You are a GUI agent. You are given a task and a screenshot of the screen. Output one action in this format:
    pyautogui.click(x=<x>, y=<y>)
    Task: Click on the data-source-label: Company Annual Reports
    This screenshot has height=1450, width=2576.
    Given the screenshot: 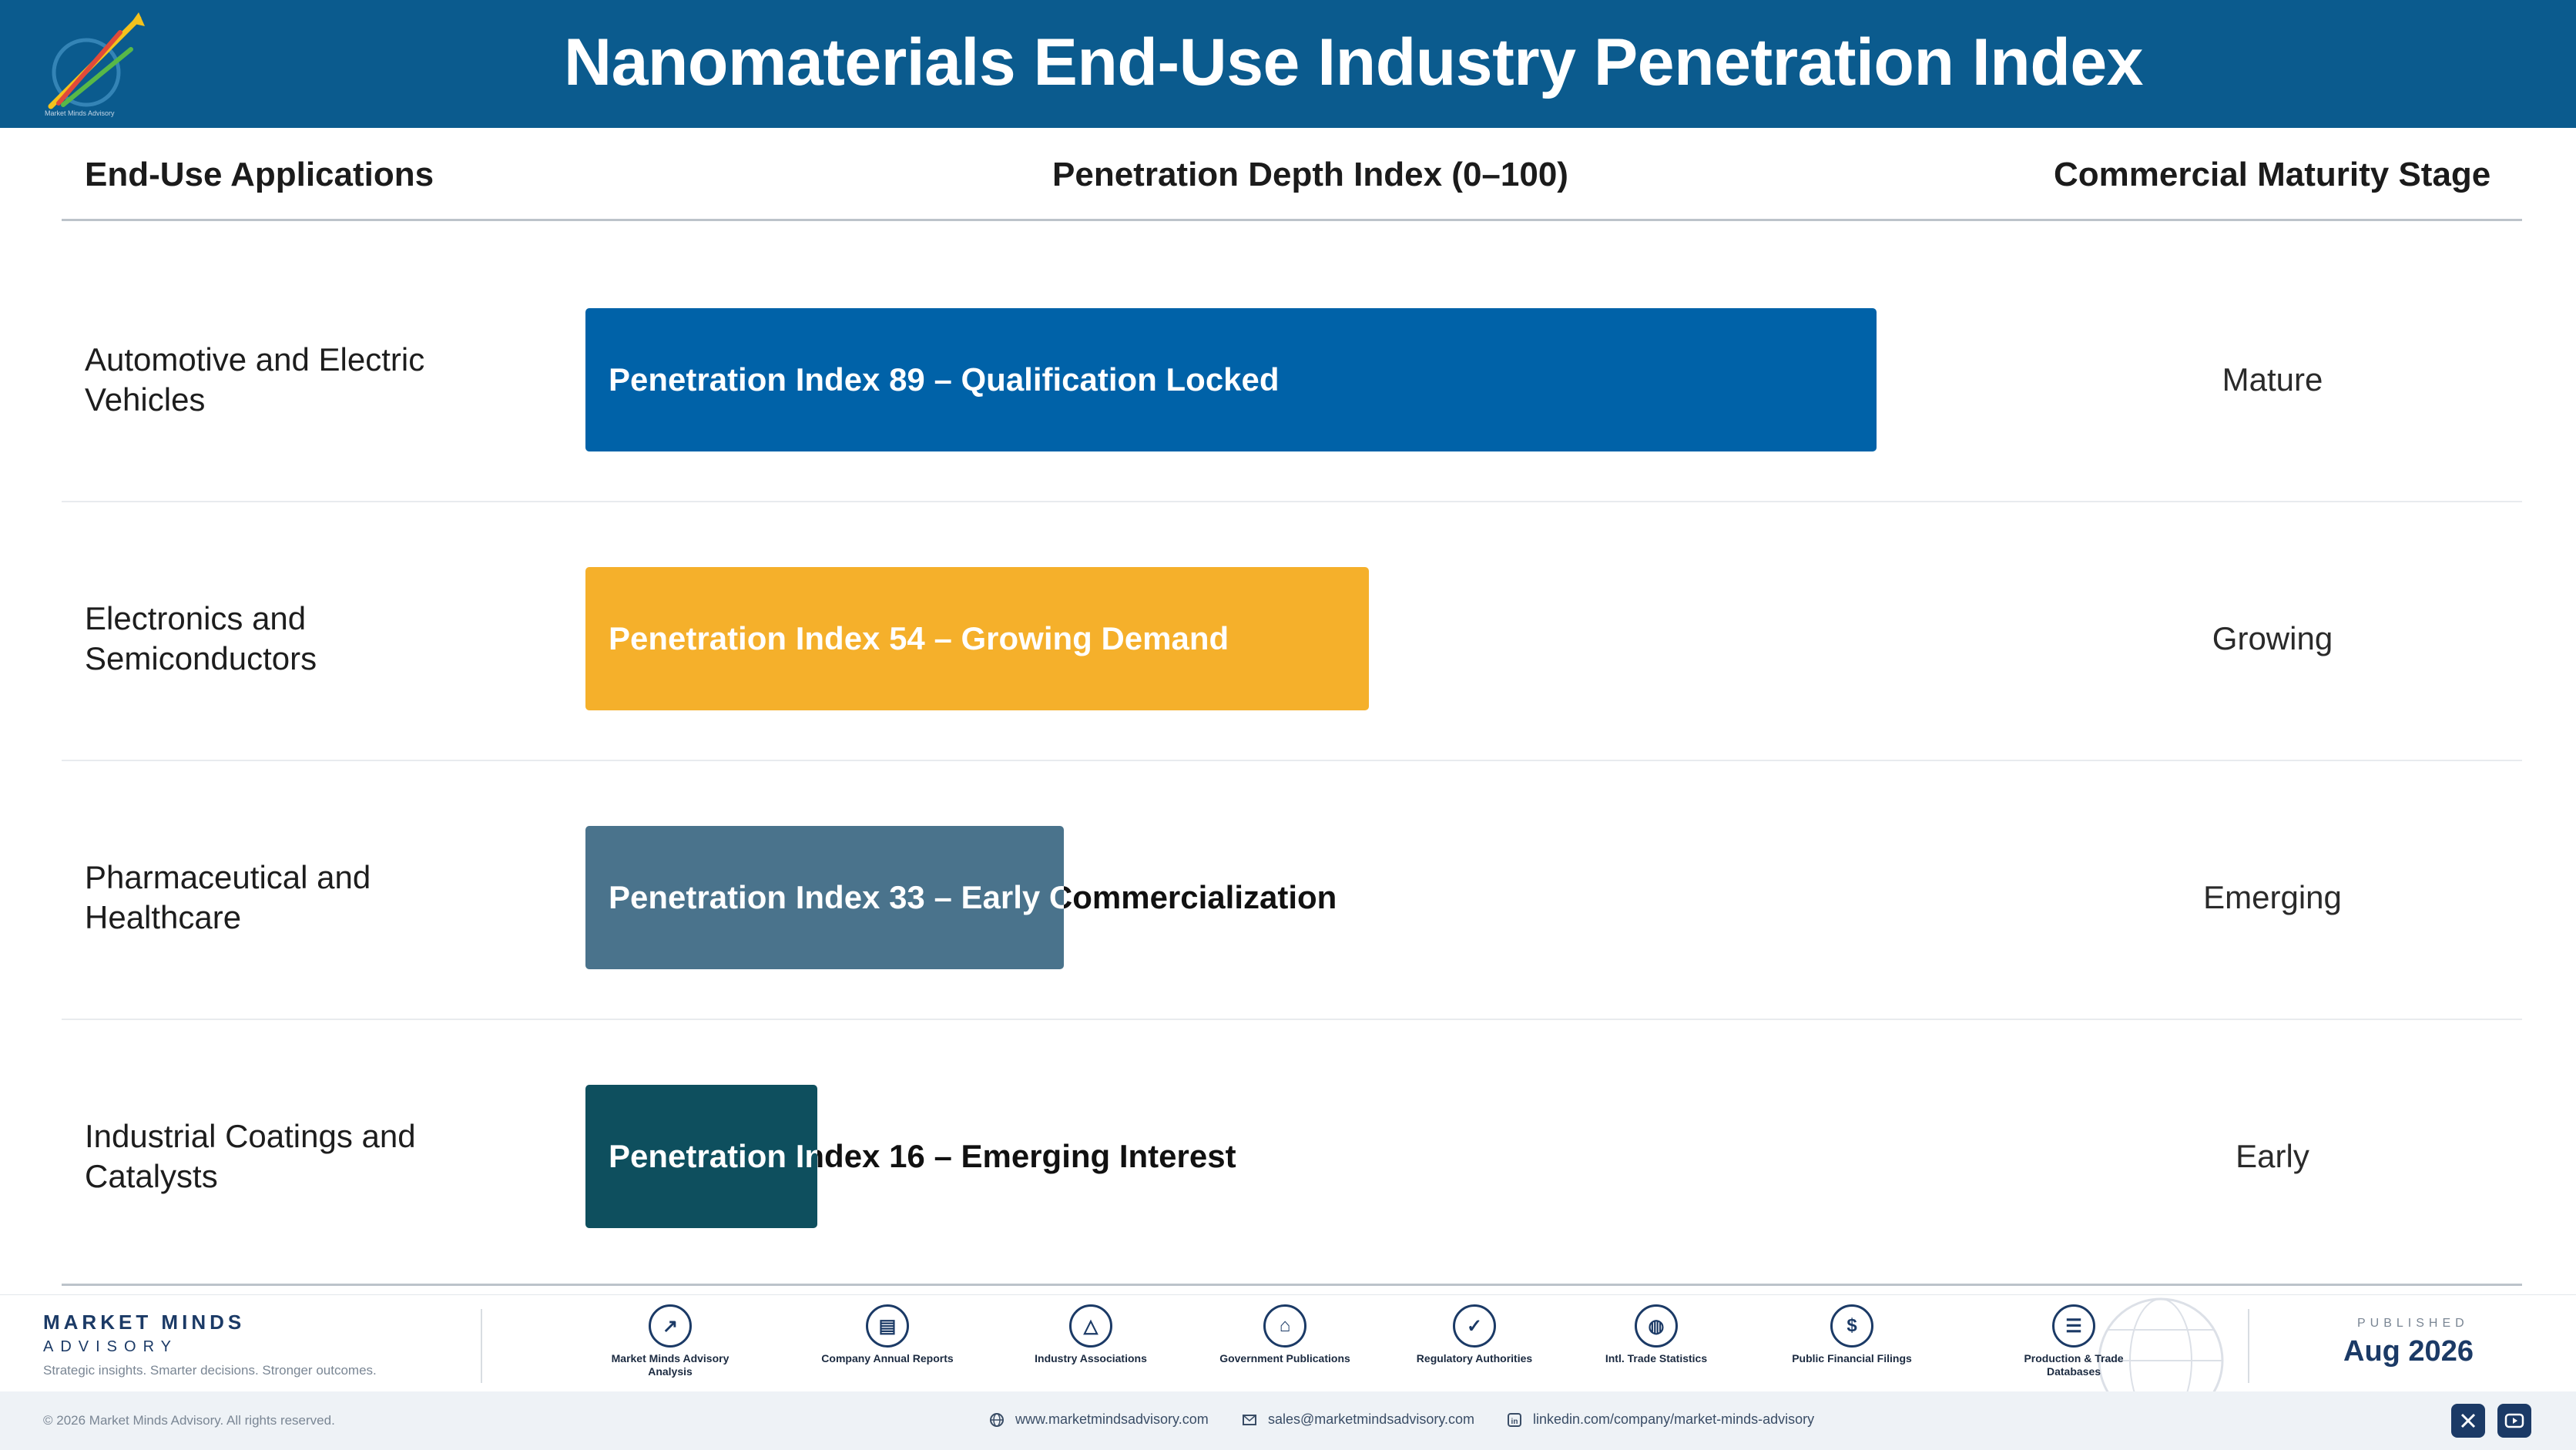 What is the action you would take?
    pyautogui.click(x=887, y=1358)
    